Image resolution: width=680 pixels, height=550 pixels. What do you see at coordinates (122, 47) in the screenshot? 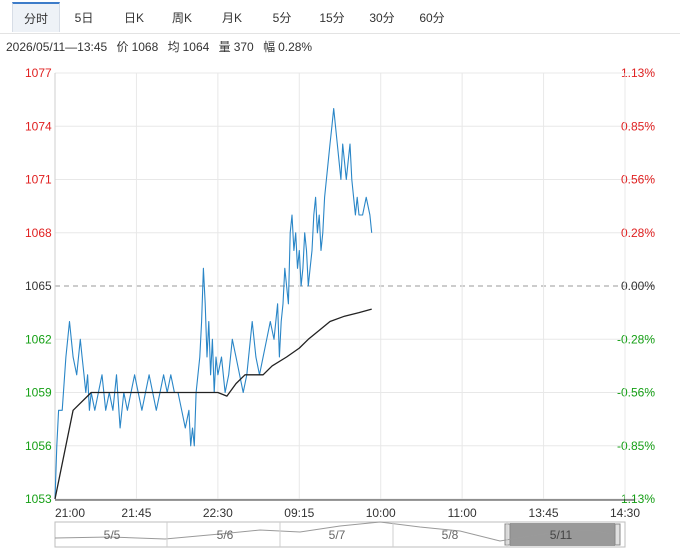
I see `price-label: 价` at bounding box center [122, 47].